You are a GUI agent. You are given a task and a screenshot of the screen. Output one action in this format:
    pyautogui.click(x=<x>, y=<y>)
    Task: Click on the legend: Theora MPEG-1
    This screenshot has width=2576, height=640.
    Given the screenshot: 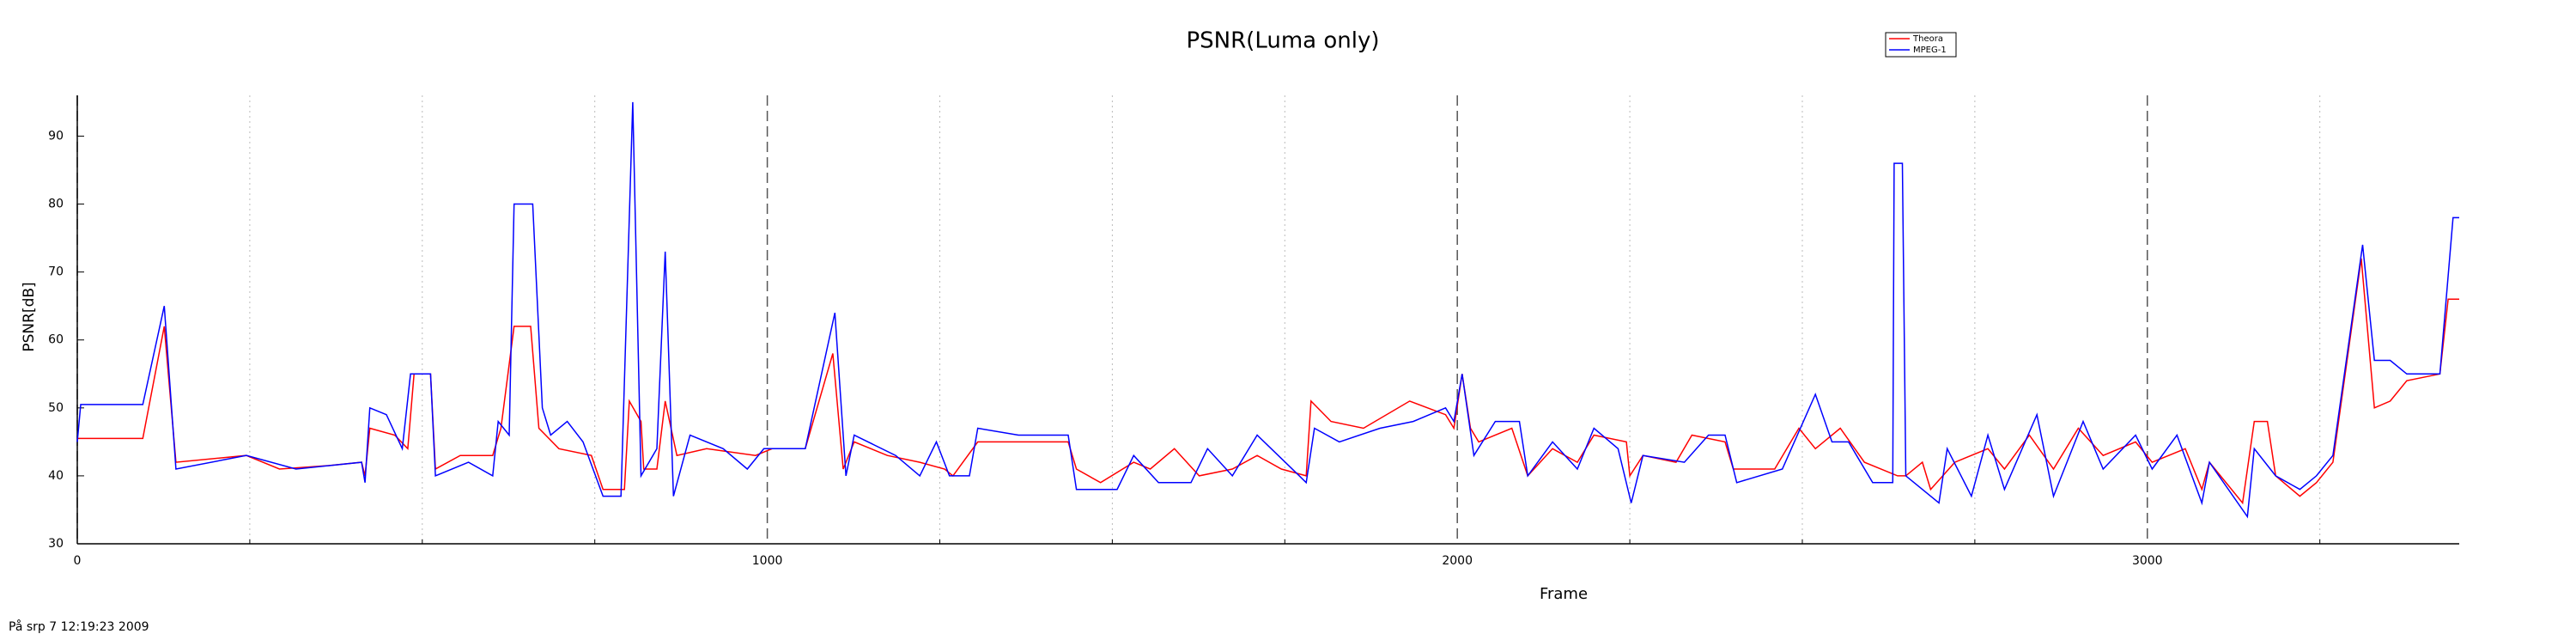 What is the action you would take?
    pyautogui.click(x=1921, y=45)
    